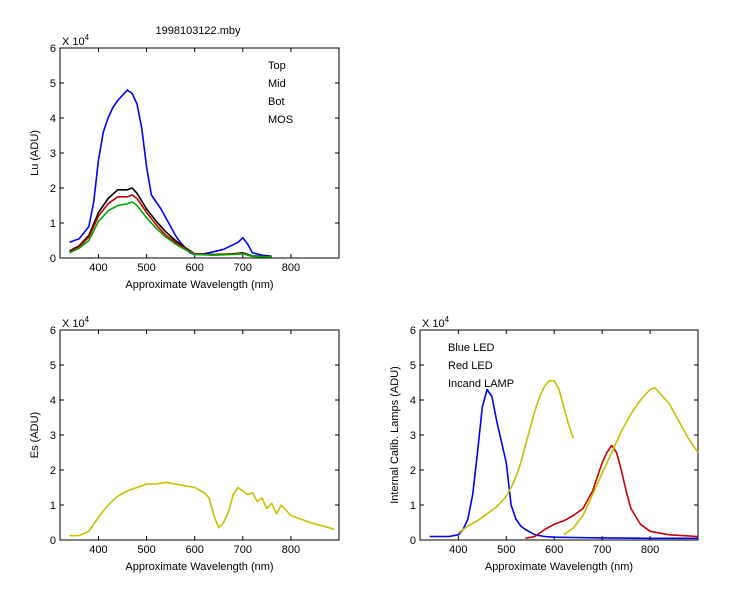 The image size is (750, 600). I want to click on legend-entry-bot: Bot, so click(276, 102).